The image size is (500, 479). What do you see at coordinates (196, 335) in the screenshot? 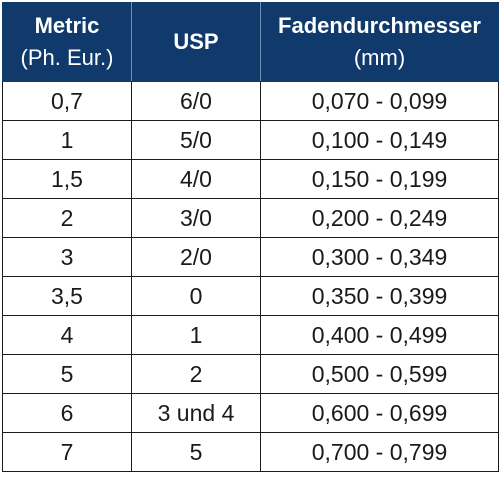
I see `cell-usp: 1` at bounding box center [196, 335].